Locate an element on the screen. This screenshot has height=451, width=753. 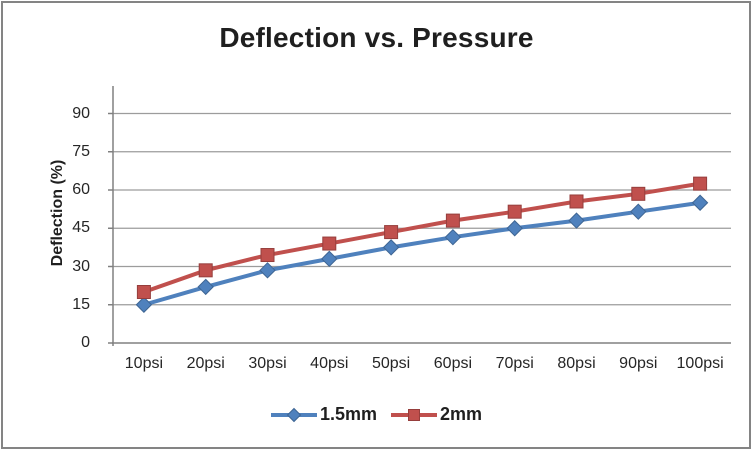
marker-square-70psi is located at coordinates (514, 211).